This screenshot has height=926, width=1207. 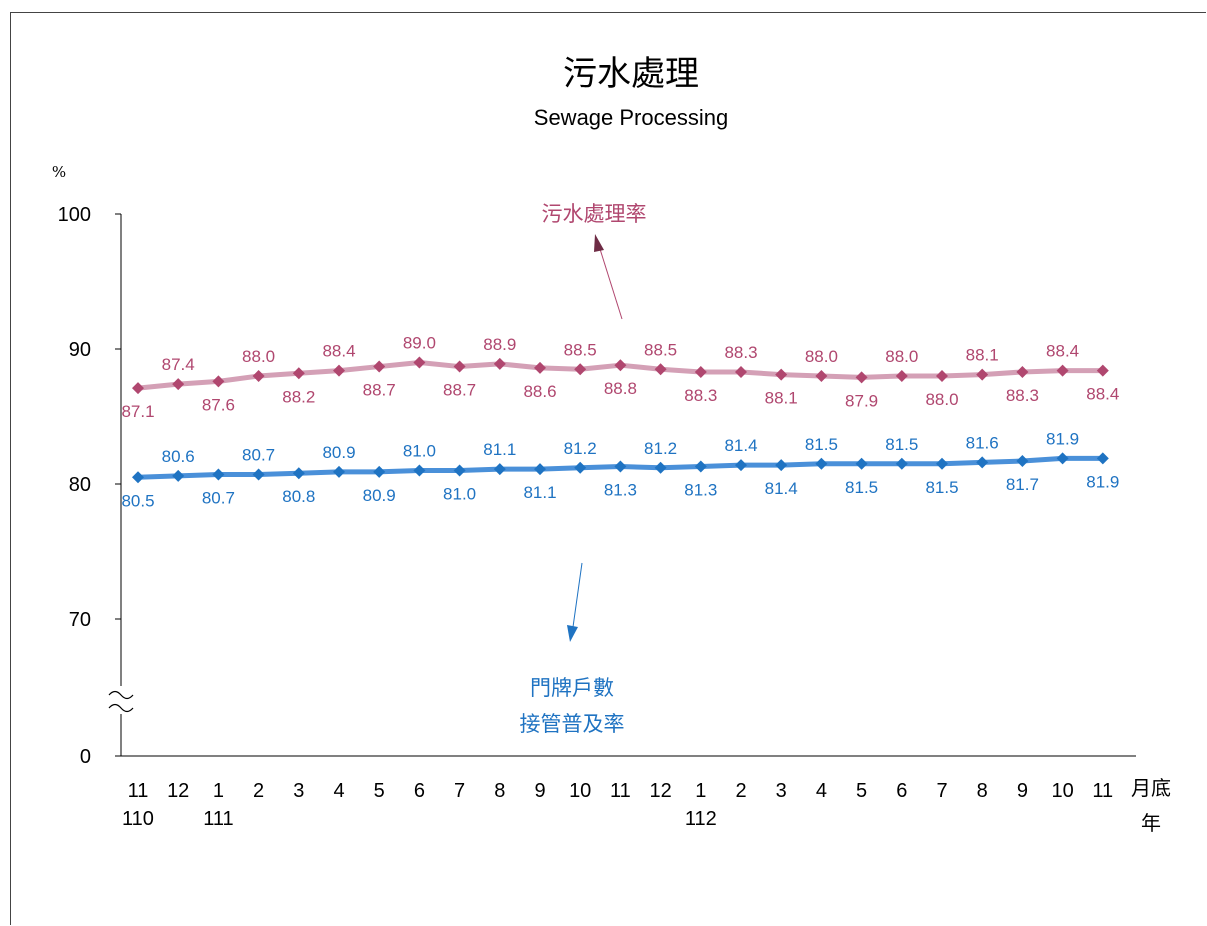 I want to click on data-label: 88.4, so click(x=1102, y=394).